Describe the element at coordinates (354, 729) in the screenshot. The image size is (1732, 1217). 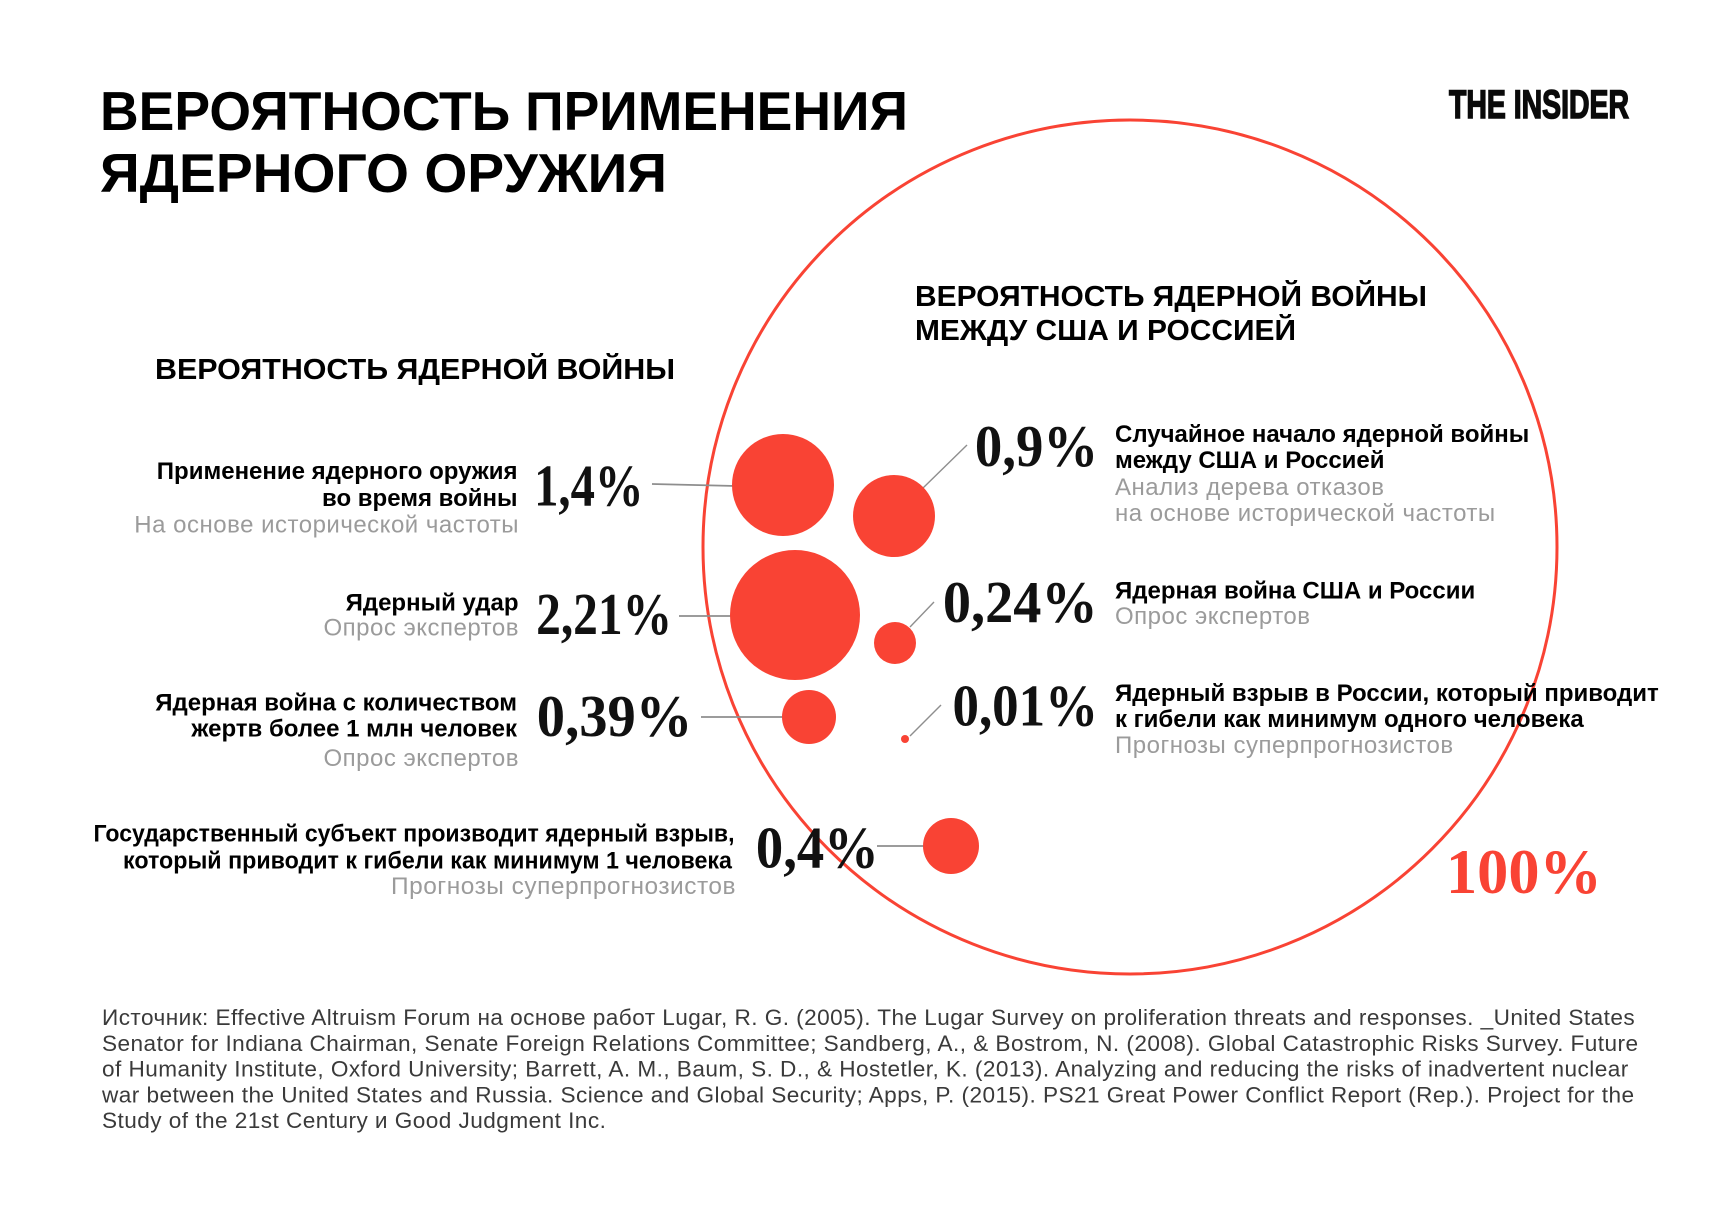
I see `svg-text: жертв более 1 млн человек` at that location.